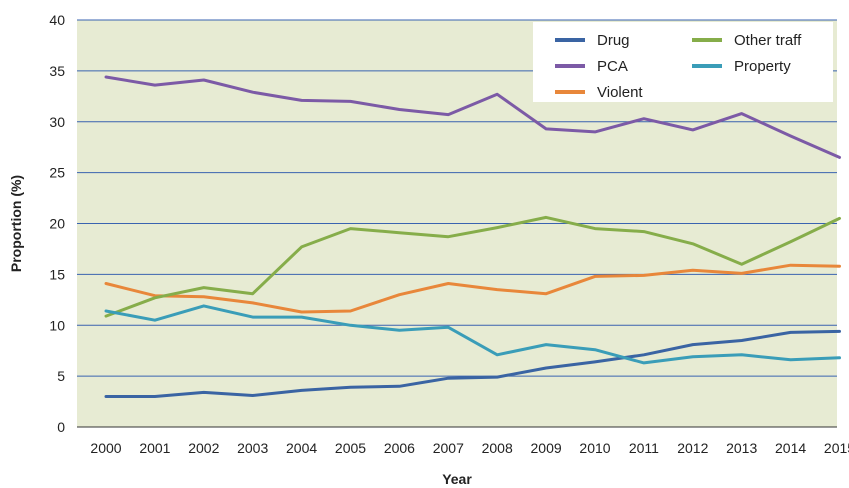 Image resolution: width=849 pixels, height=488 pixels. I want to click on legend-label-property: Property, so click(762, 66).